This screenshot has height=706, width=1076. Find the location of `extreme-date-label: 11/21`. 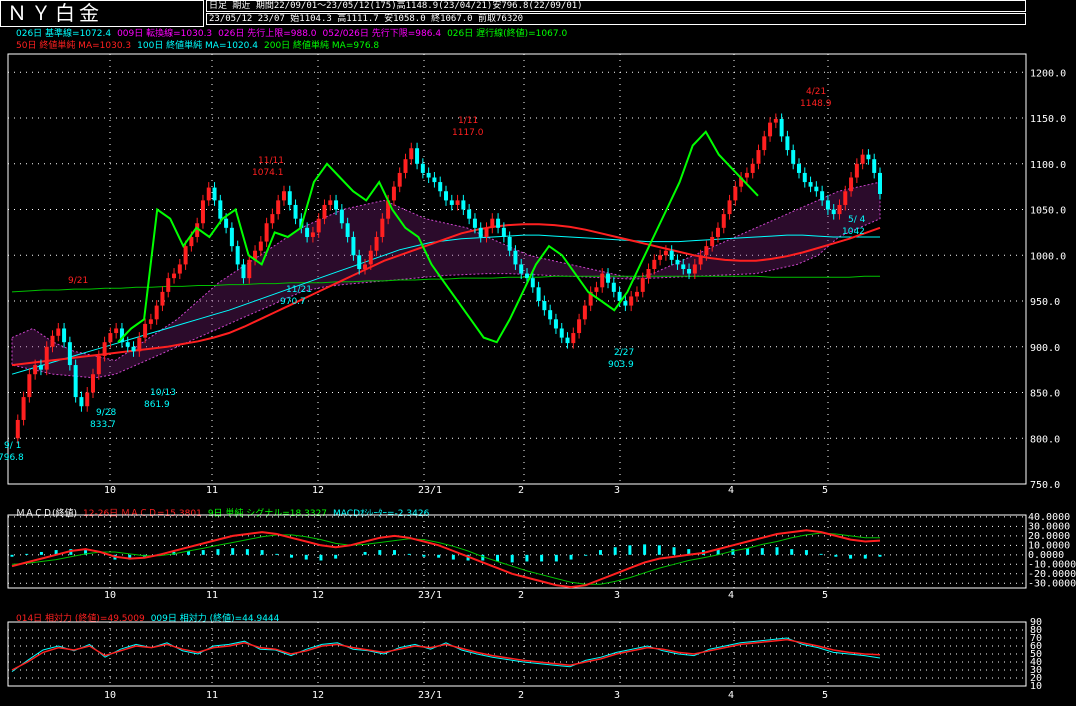

extreme-date-label: 11/21 is located at coordinates (299, 290).